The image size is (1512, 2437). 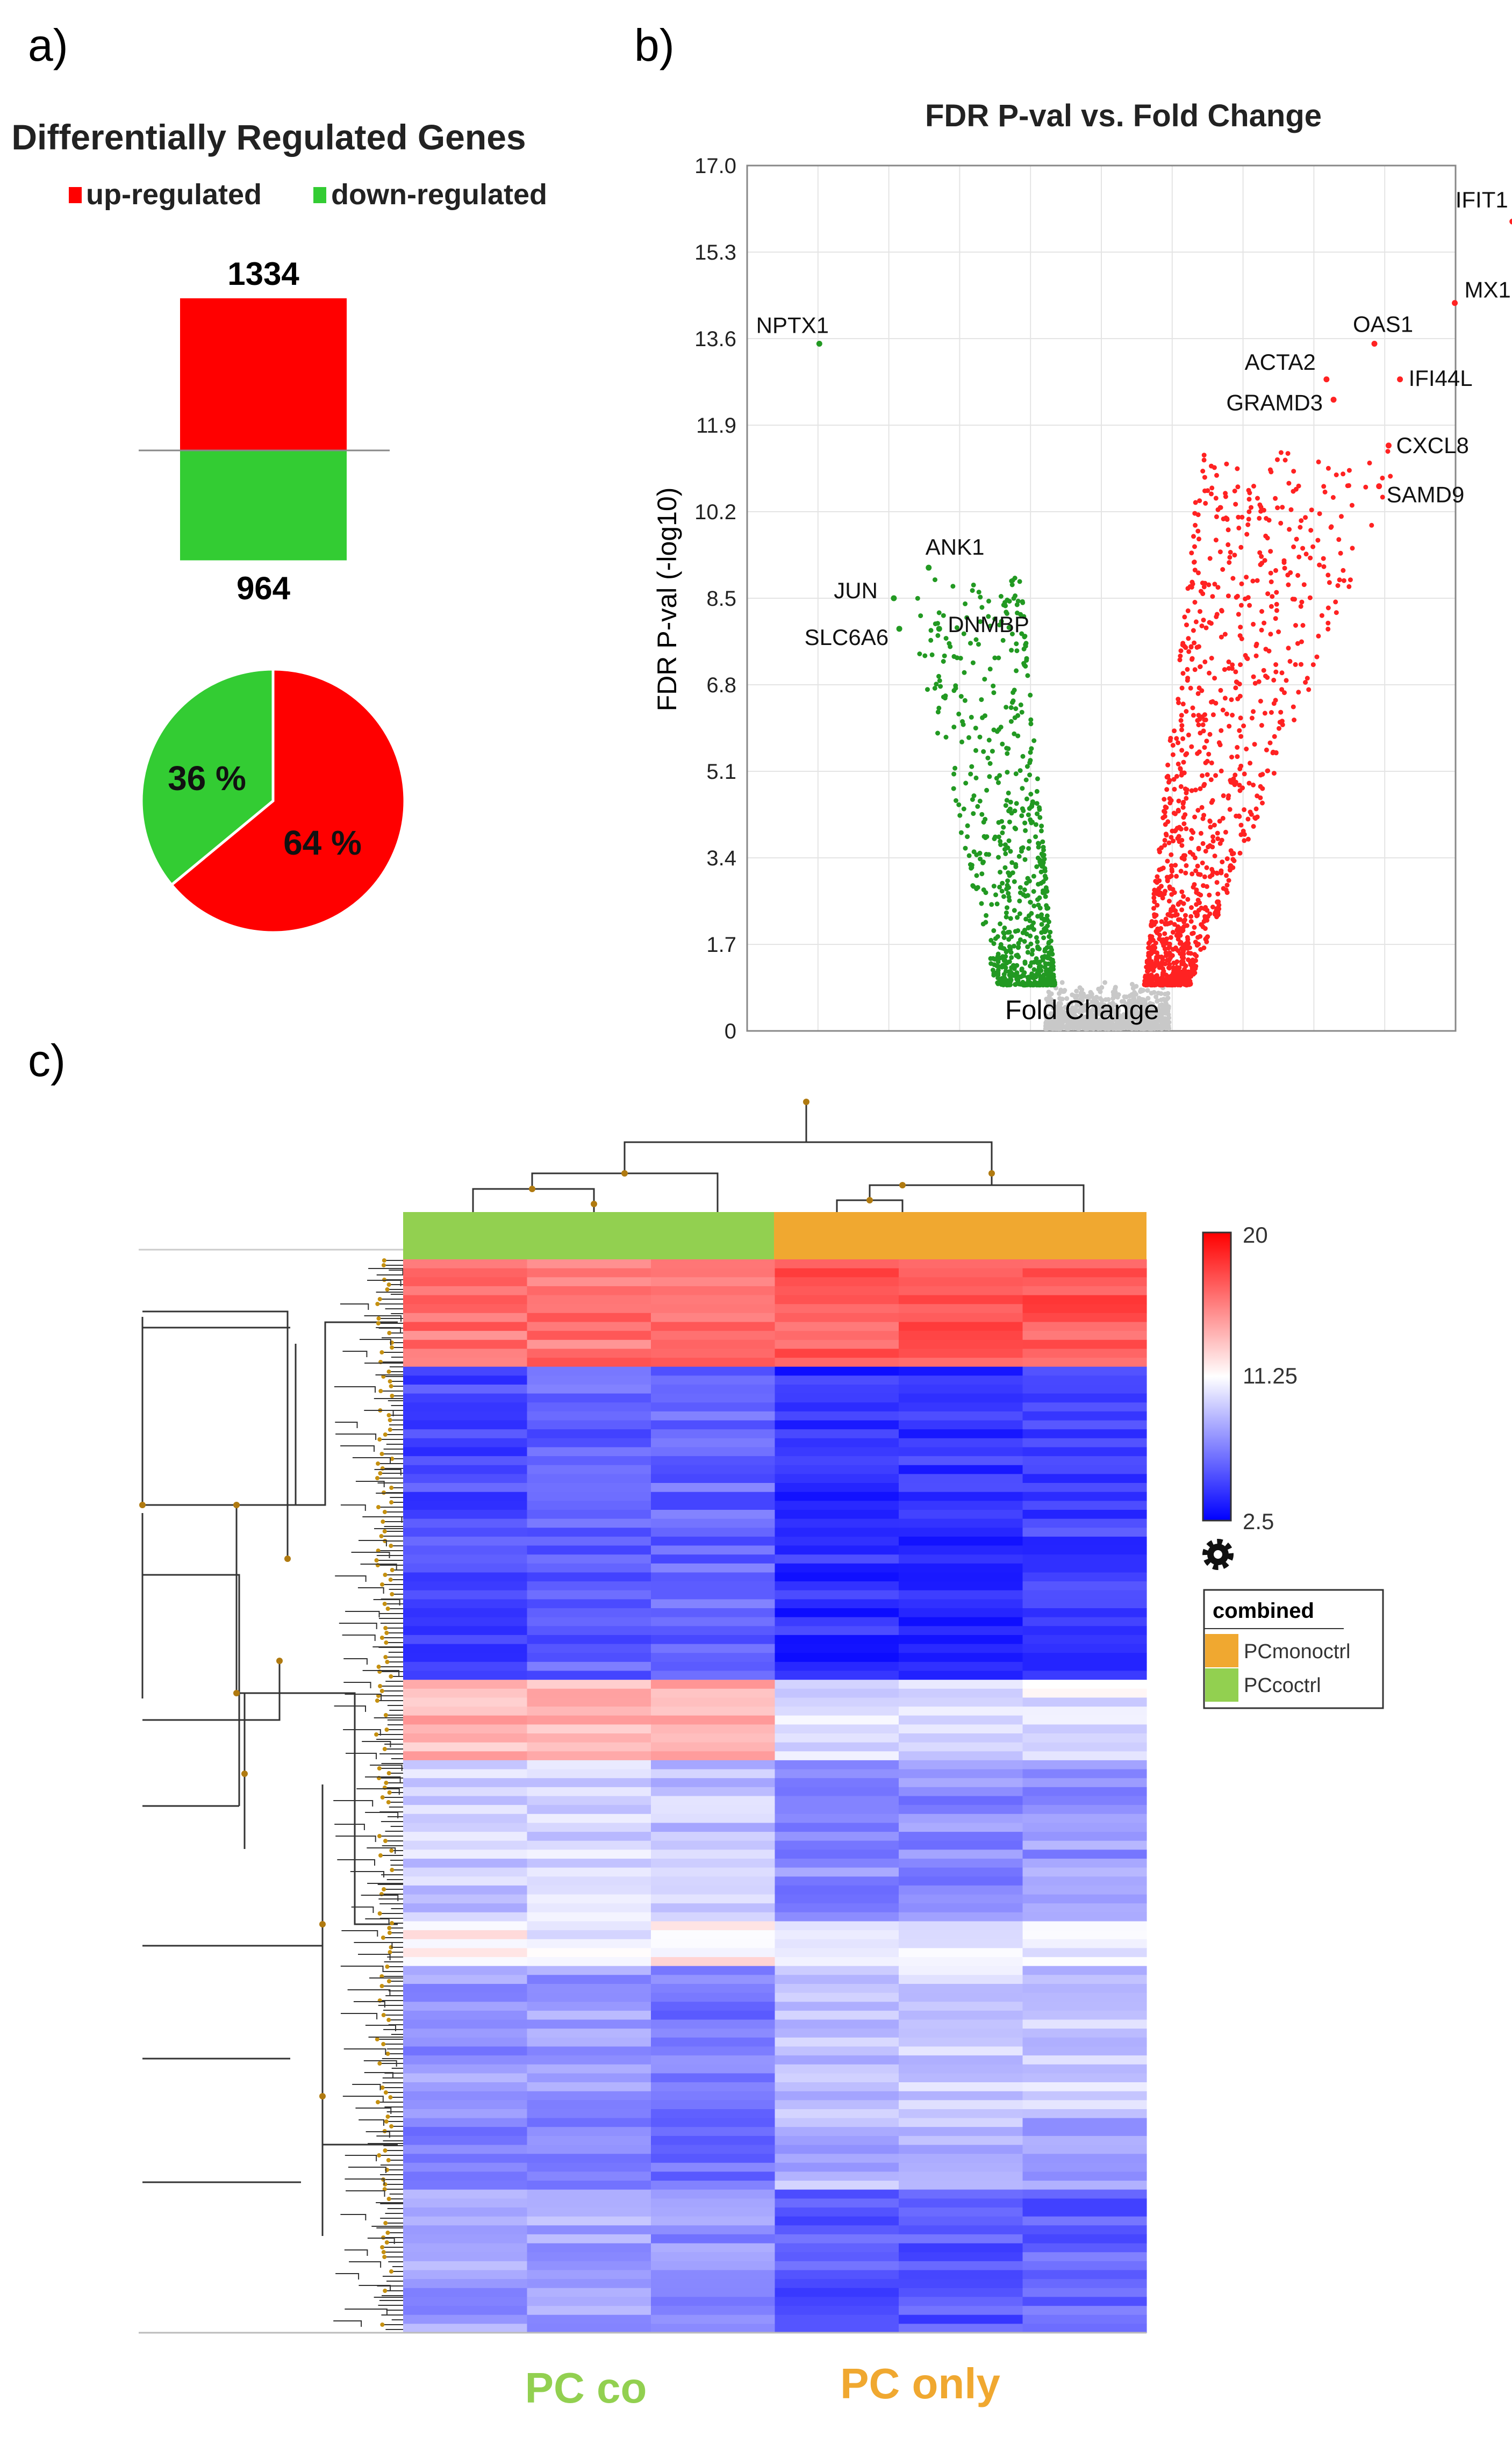 What do you see at coordinates (1107, 1005) in the screenshot?
I see `nonsignificant-points` at bounding box center [1107, 1005].